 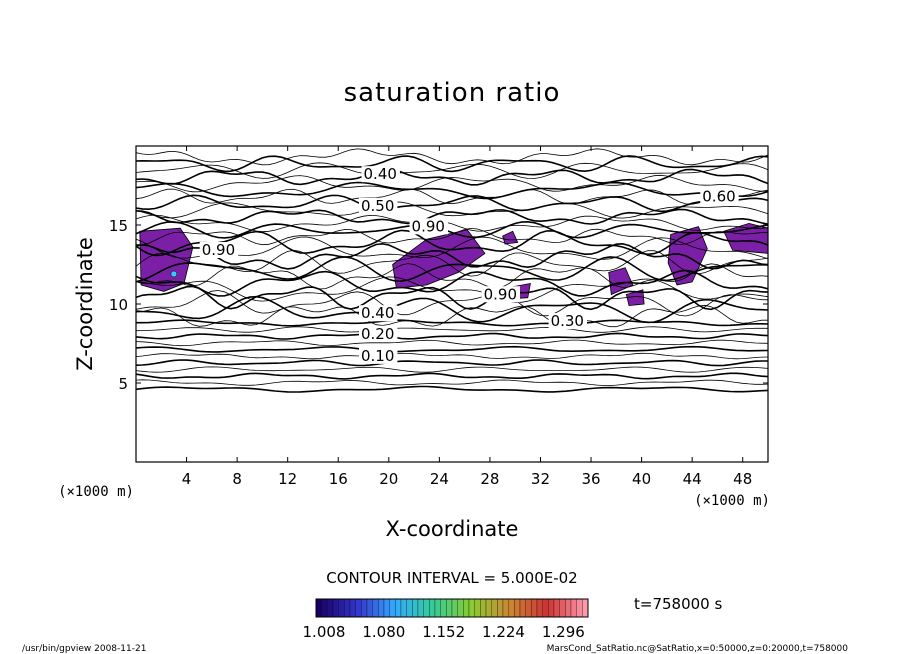 What do you see at coordinates (377, 334) in the screenshot?
I see `contour-label: 0.20` at bounding box center [377, 334].